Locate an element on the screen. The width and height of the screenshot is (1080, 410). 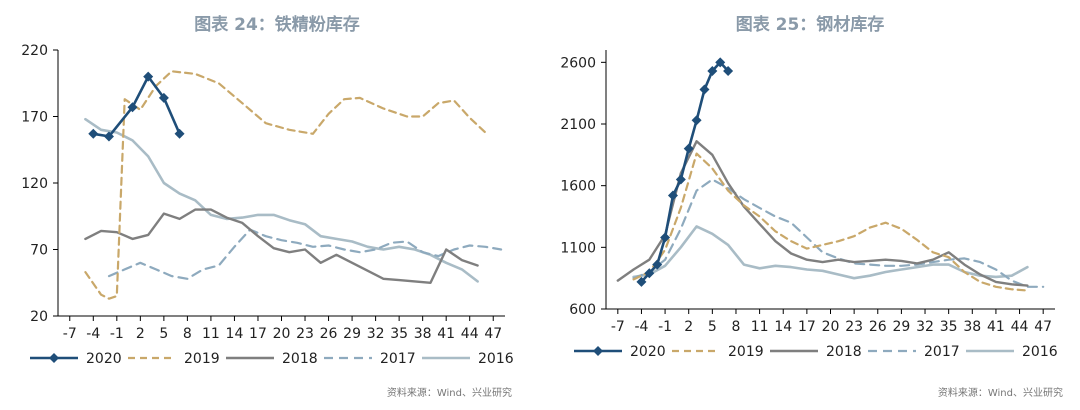
y-tick-label: 1600 is located at coordinates (578, 187).